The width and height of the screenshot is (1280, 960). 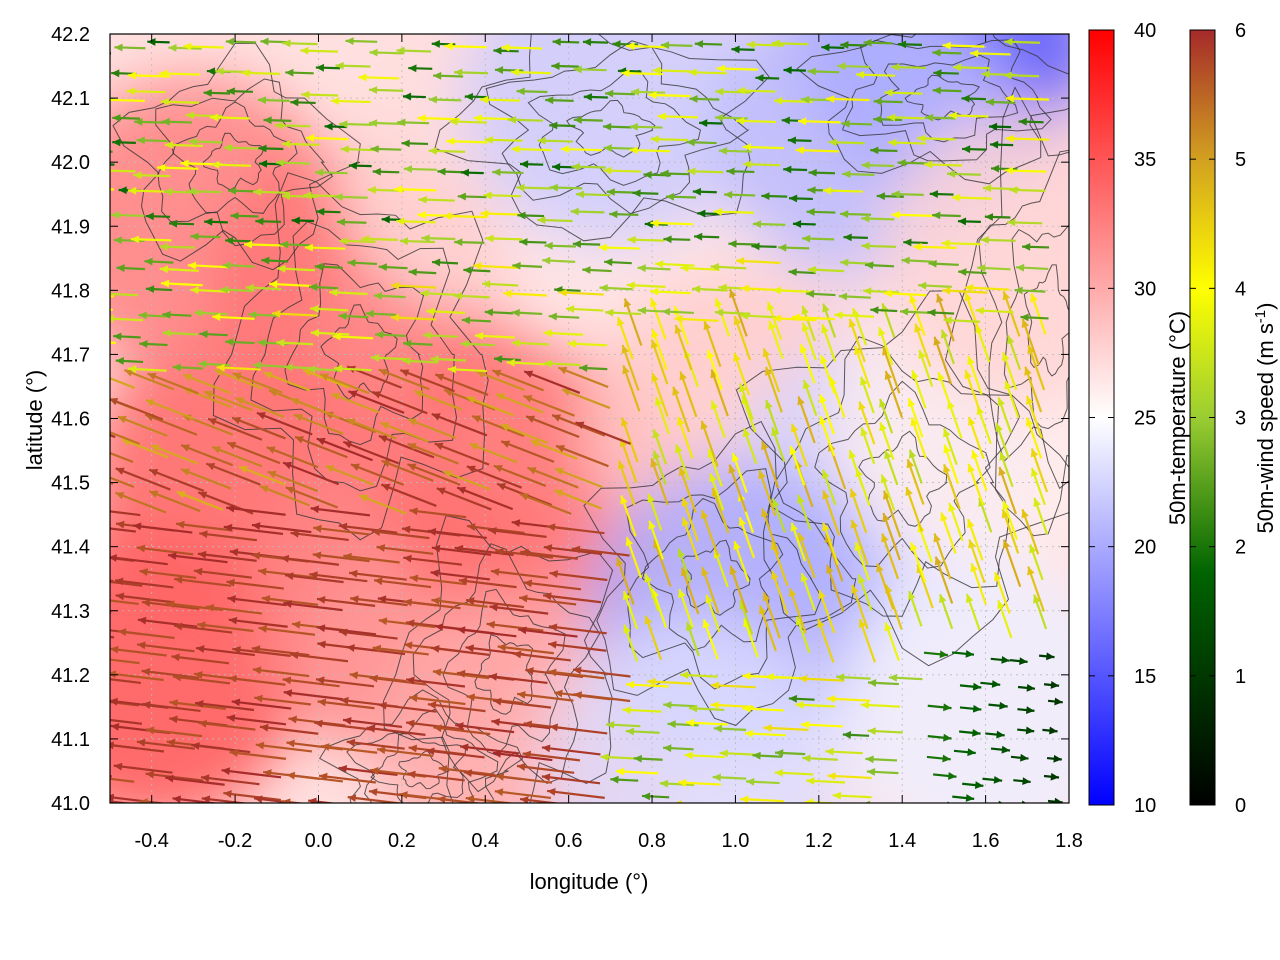 I want to click on wind-label-sup: -1, so click(x=1260, y=316).